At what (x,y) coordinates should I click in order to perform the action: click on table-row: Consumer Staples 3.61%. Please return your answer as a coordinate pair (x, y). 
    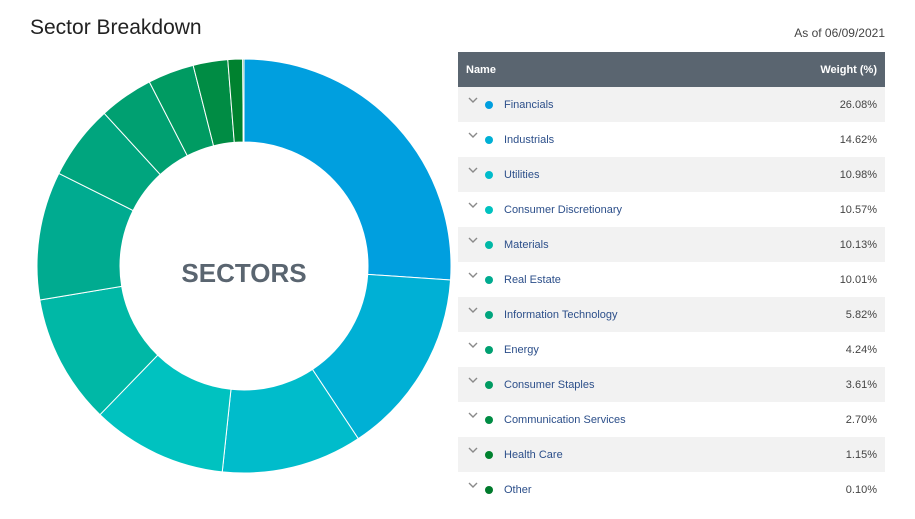
    Looking at the image, I should click on (671, 384).